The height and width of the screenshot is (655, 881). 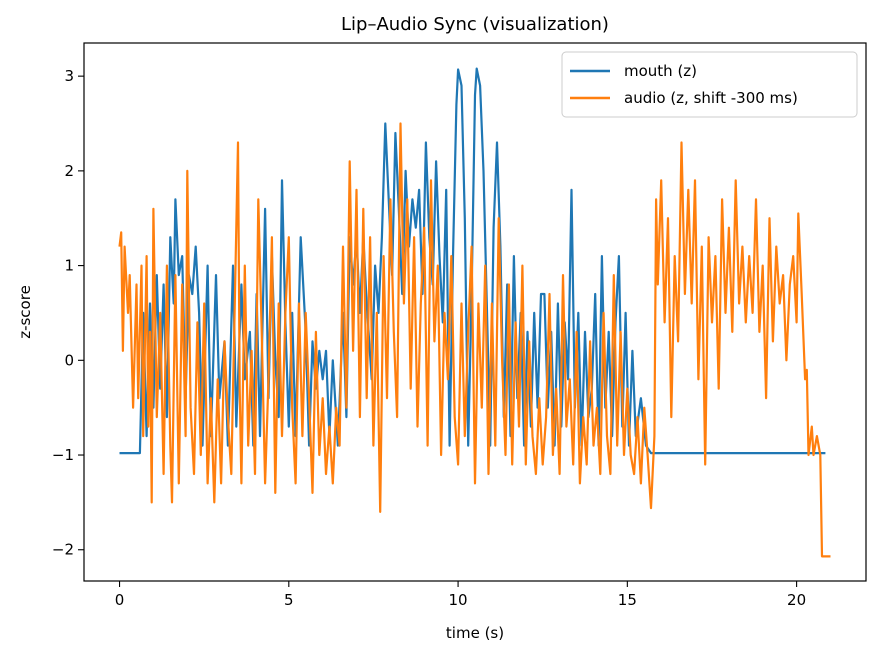 I want to click on y-tick-label: 3, so click(x=69, y=76).